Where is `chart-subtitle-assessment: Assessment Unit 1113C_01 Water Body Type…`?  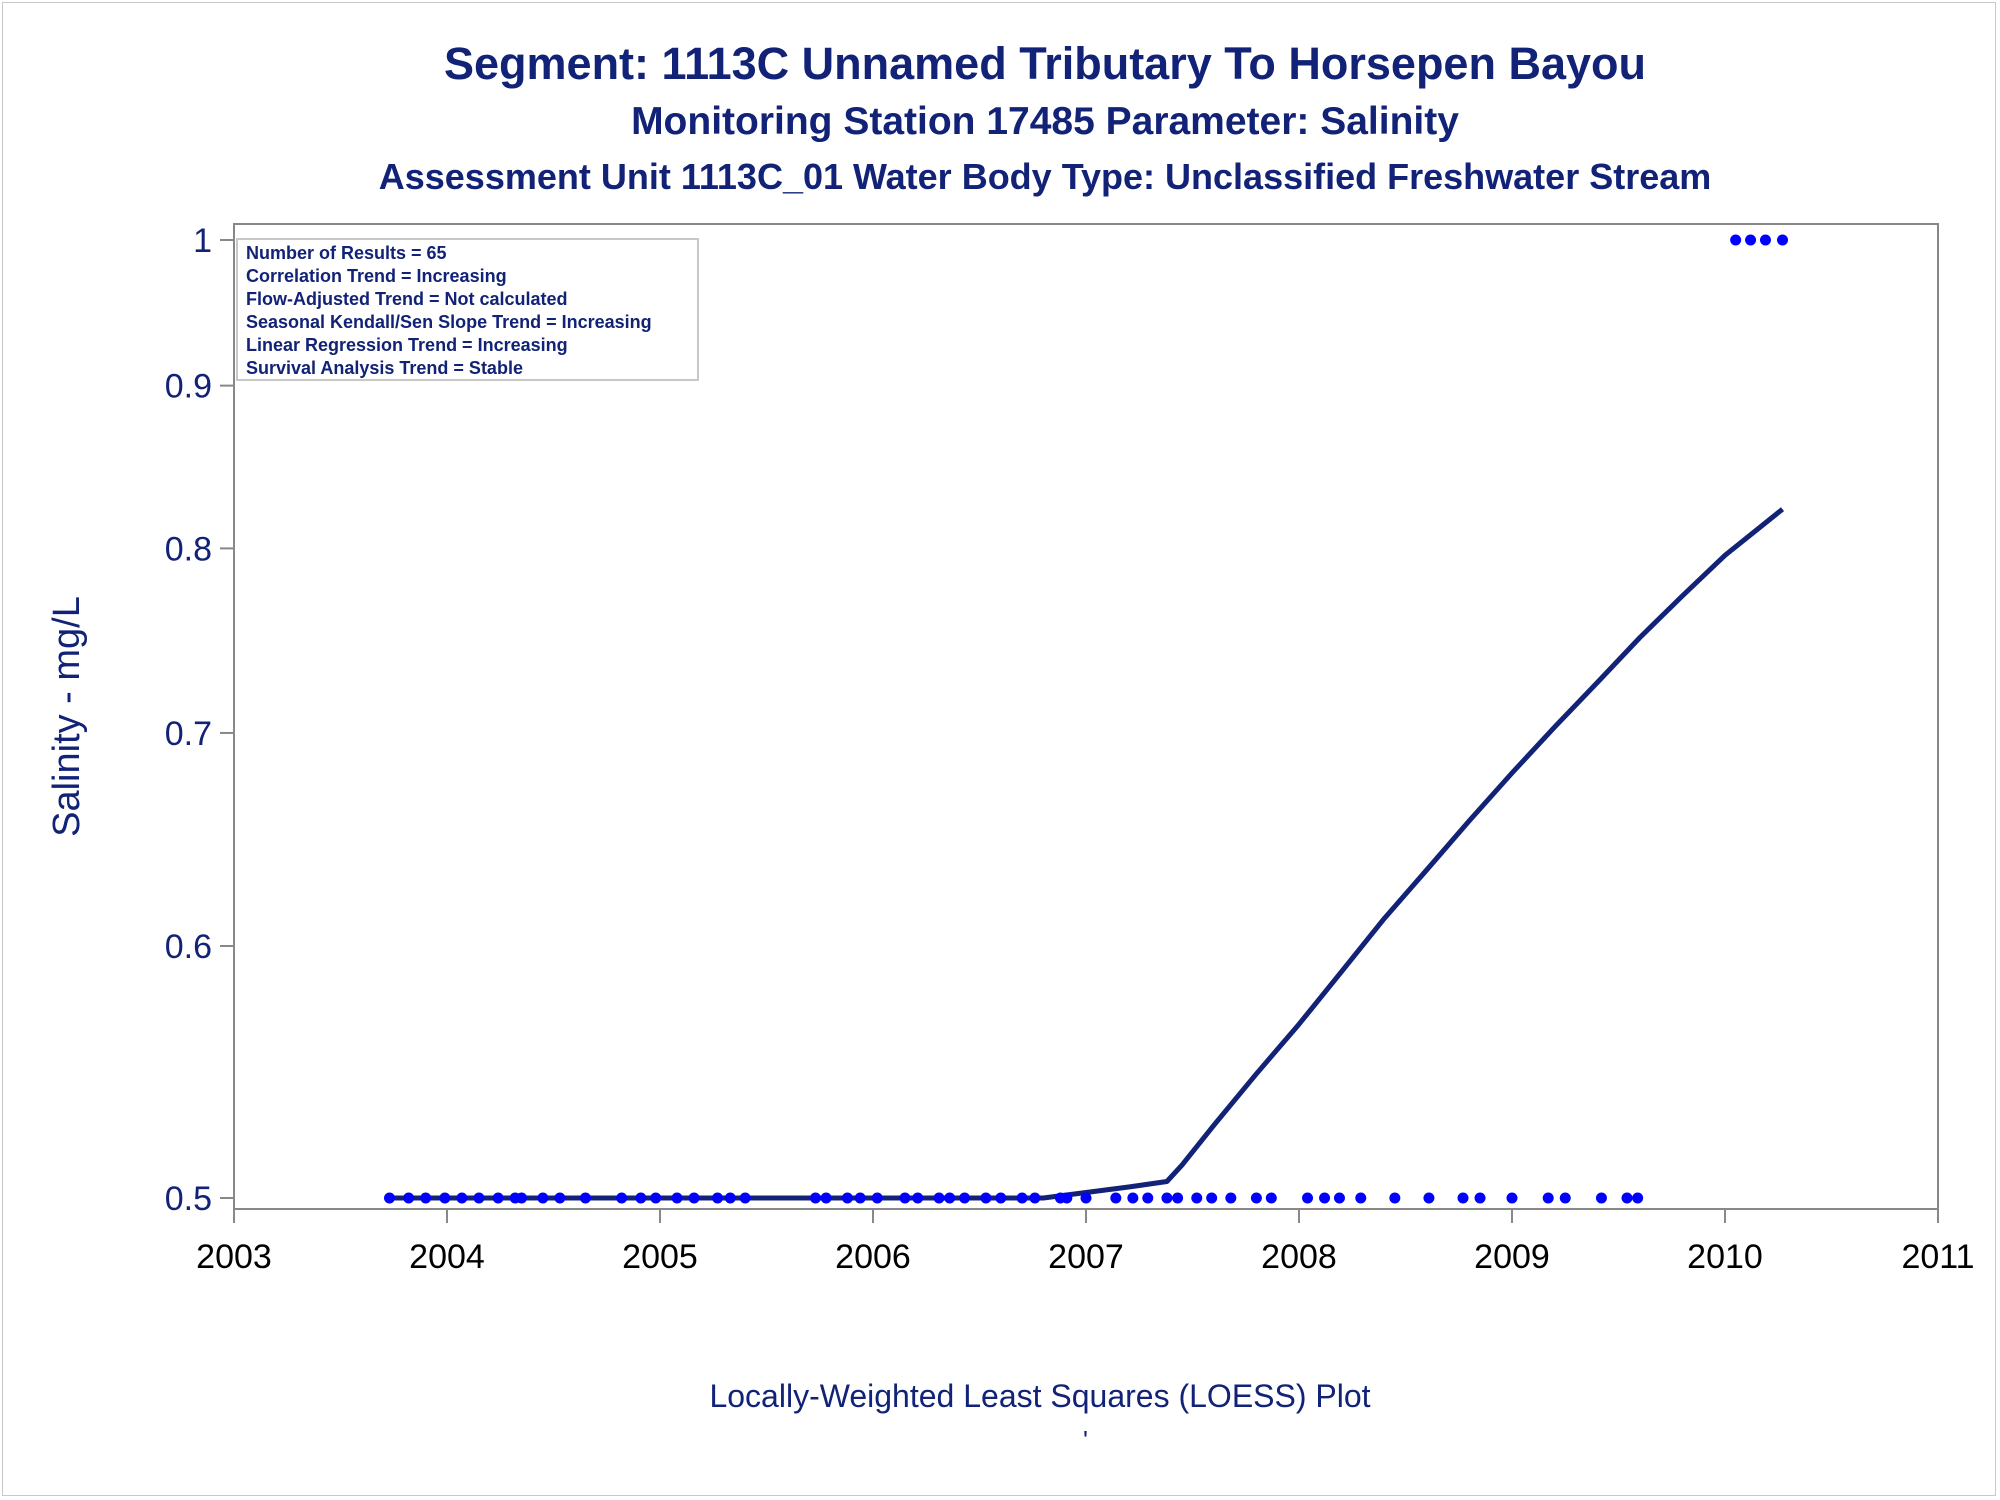 chart-subtitle-assessment: Assessment Unit 1113C_01 Water Body Type… is located at coordinates (1045, 176).